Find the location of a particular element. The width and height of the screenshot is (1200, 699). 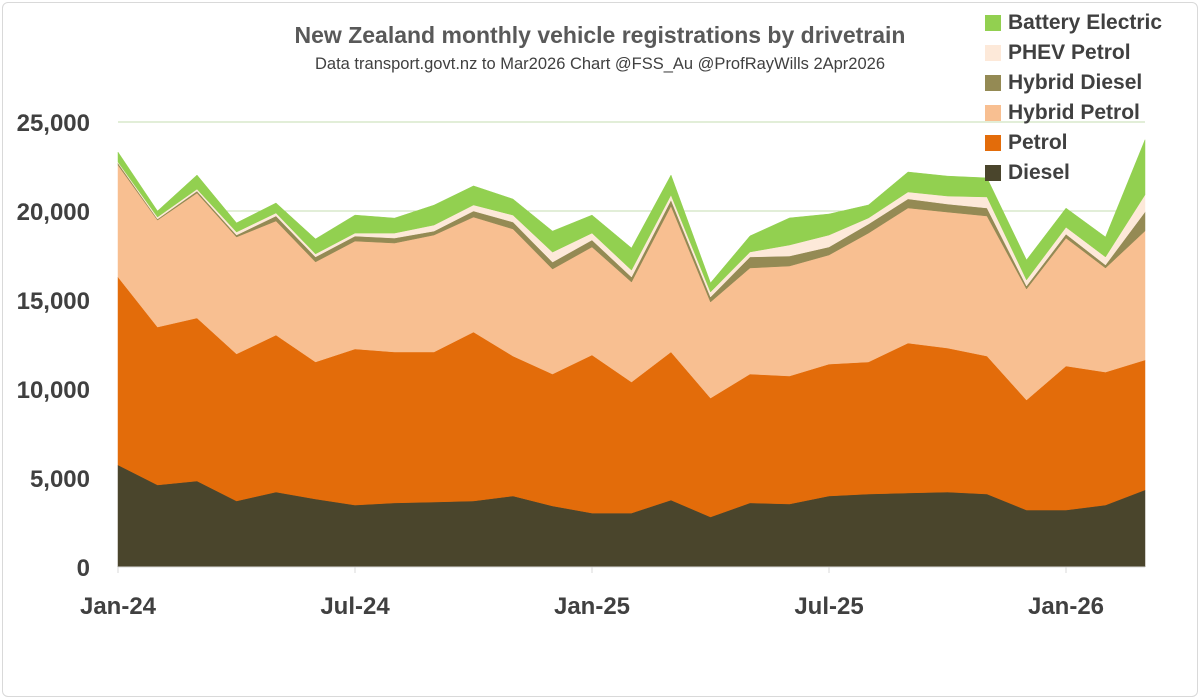

legend-label: PHEV Petrol is located at coordinates (1069, 52).